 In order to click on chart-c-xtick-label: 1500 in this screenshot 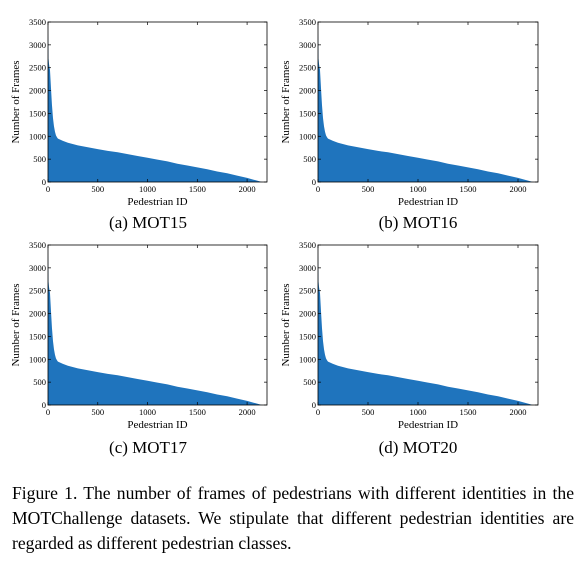, I will do `click(197, 412)`.